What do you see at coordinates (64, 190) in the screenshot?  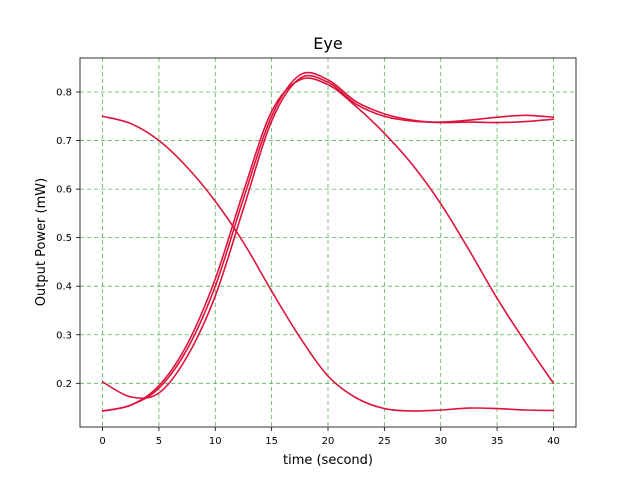 I see `y-tick-label: 0.6` at bounding box center [64, 190].